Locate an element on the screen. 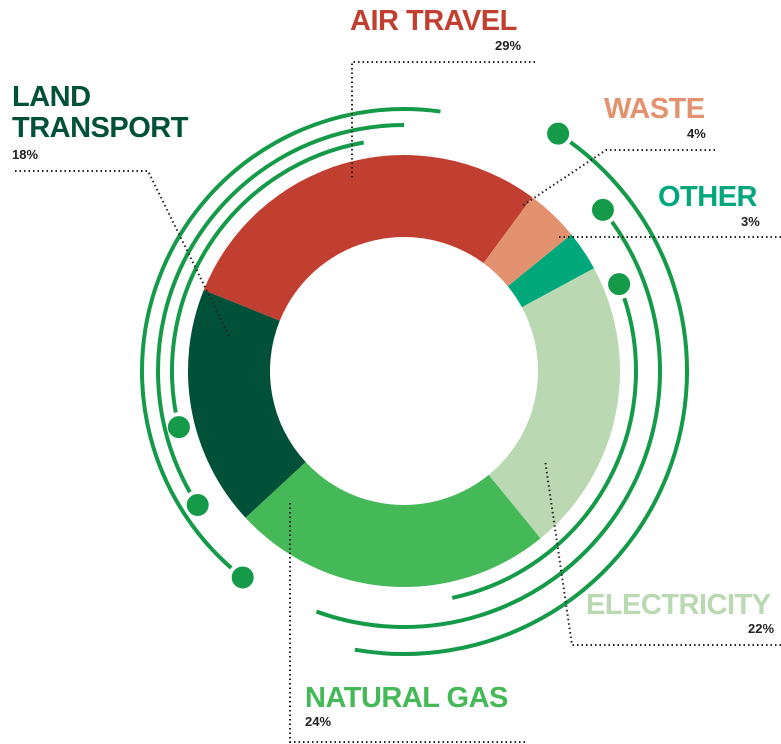  value-label: 22% is located at coordinates (761, 628).